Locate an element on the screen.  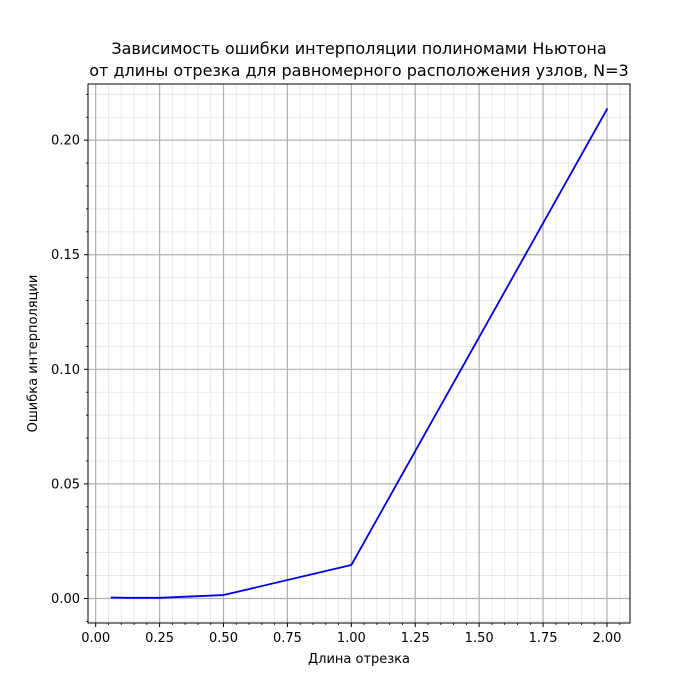
x-tick-label: 2.00 is located at coordinates (607, 638).